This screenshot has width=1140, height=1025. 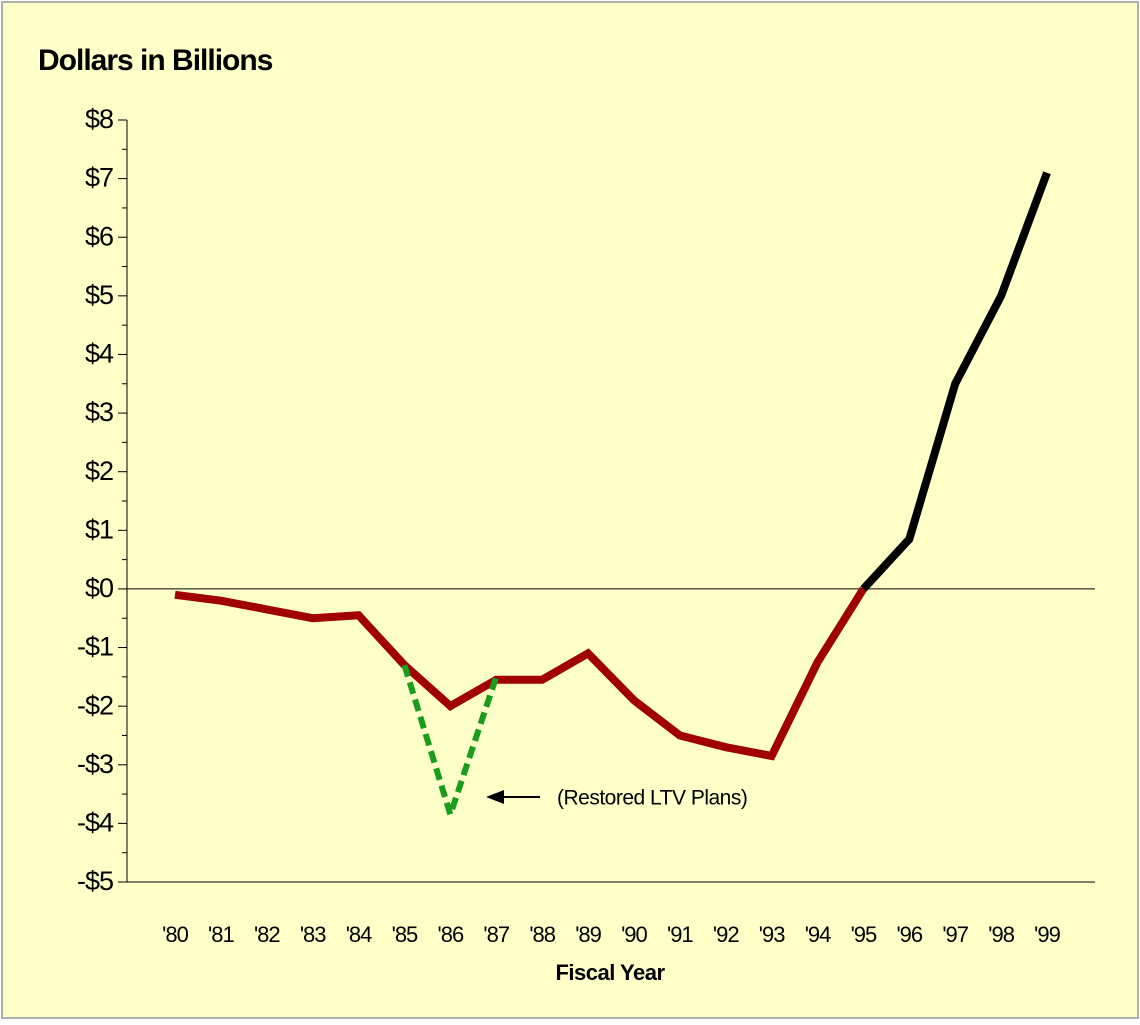 I want to click on x-tick-label: '99, so click(x=1047, y=934).